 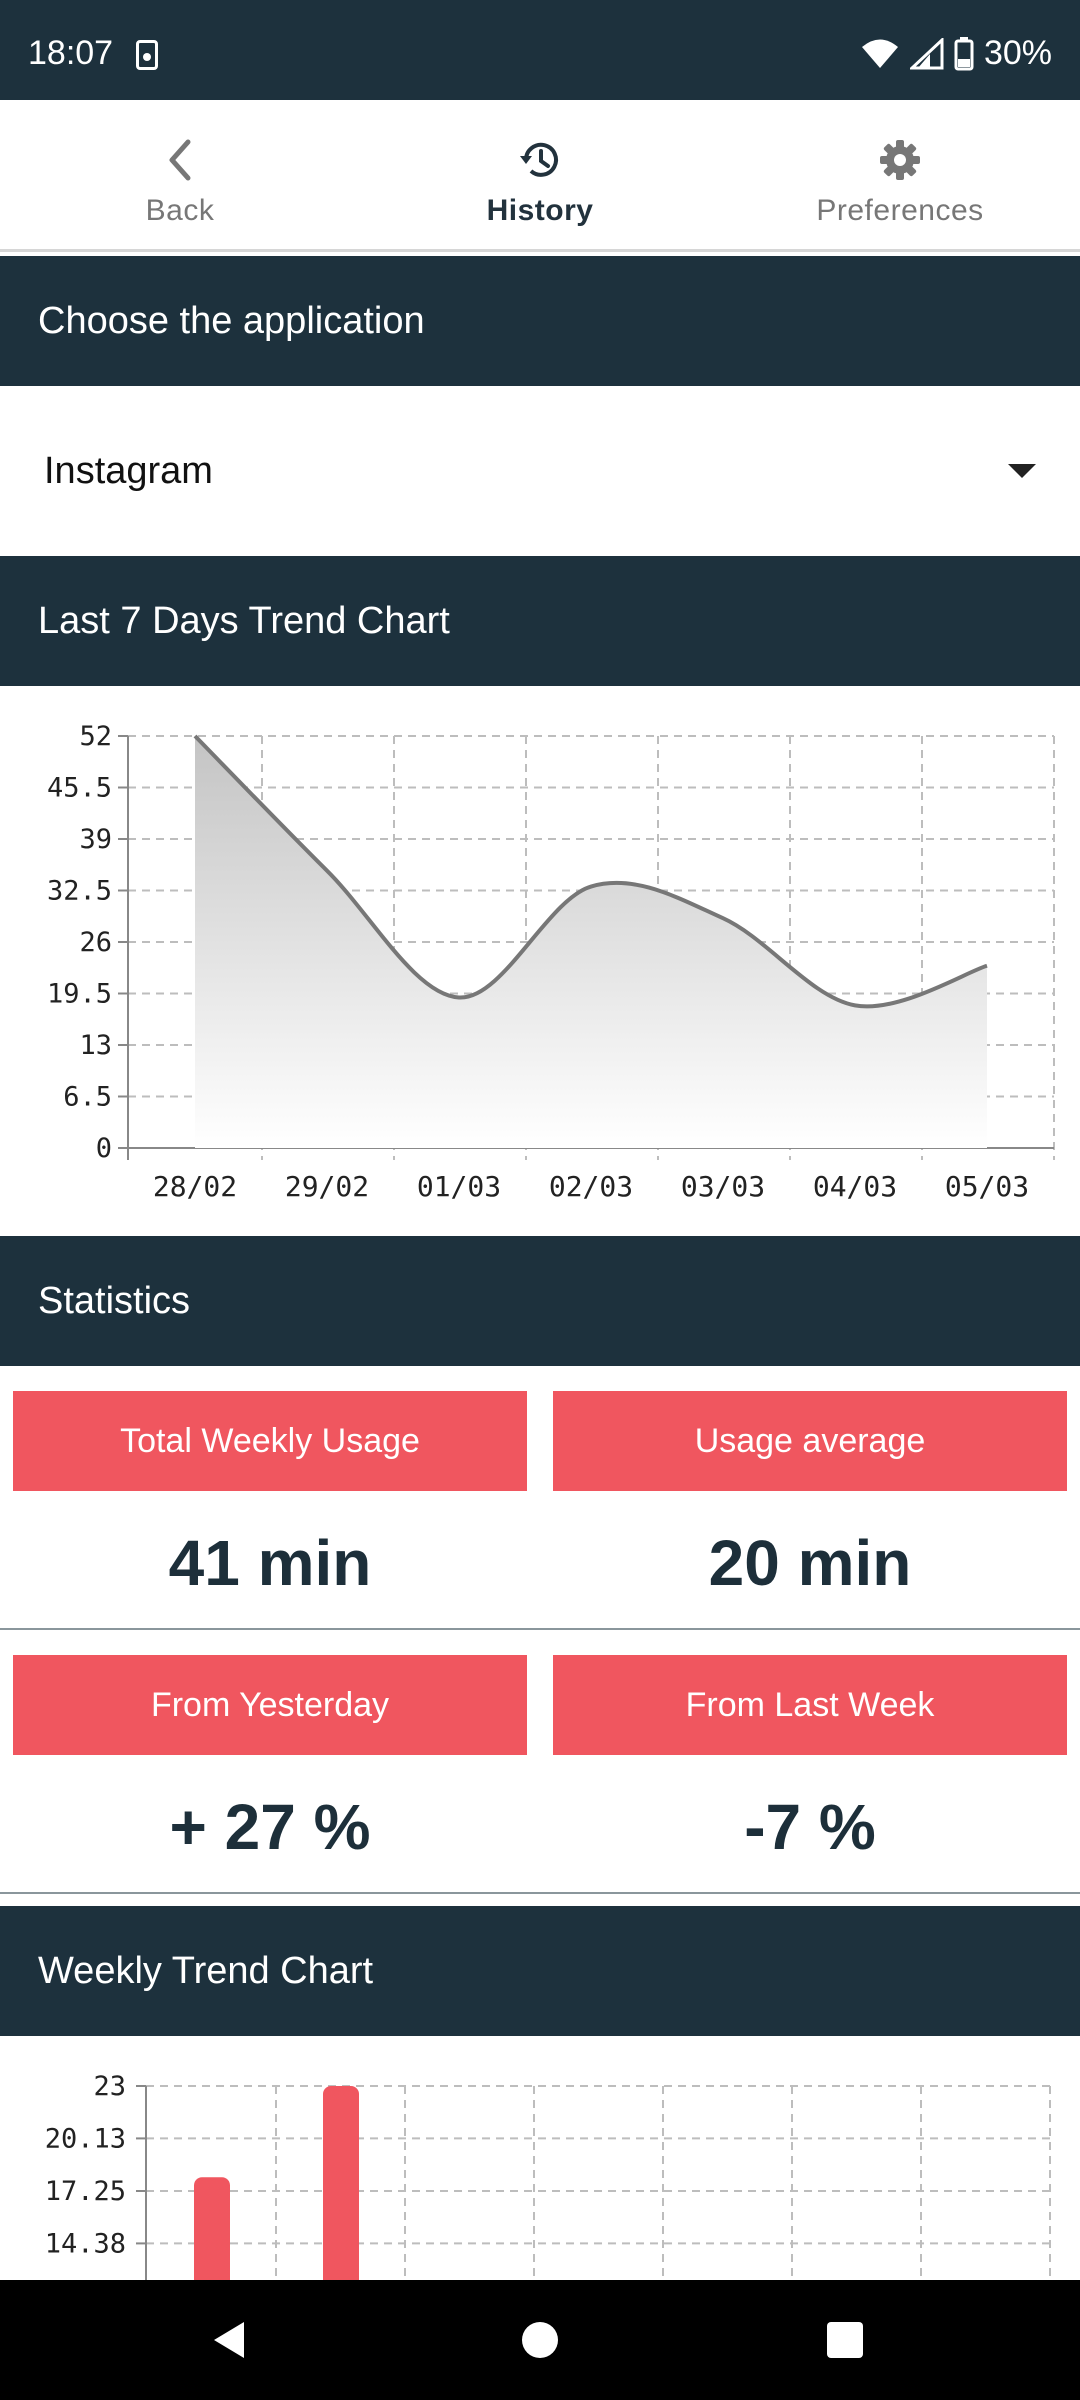 What do you see at coordinates (79, 994) in the screenshot?
I see `y-tick-label: 19.5` at bounding box center [79, 994].